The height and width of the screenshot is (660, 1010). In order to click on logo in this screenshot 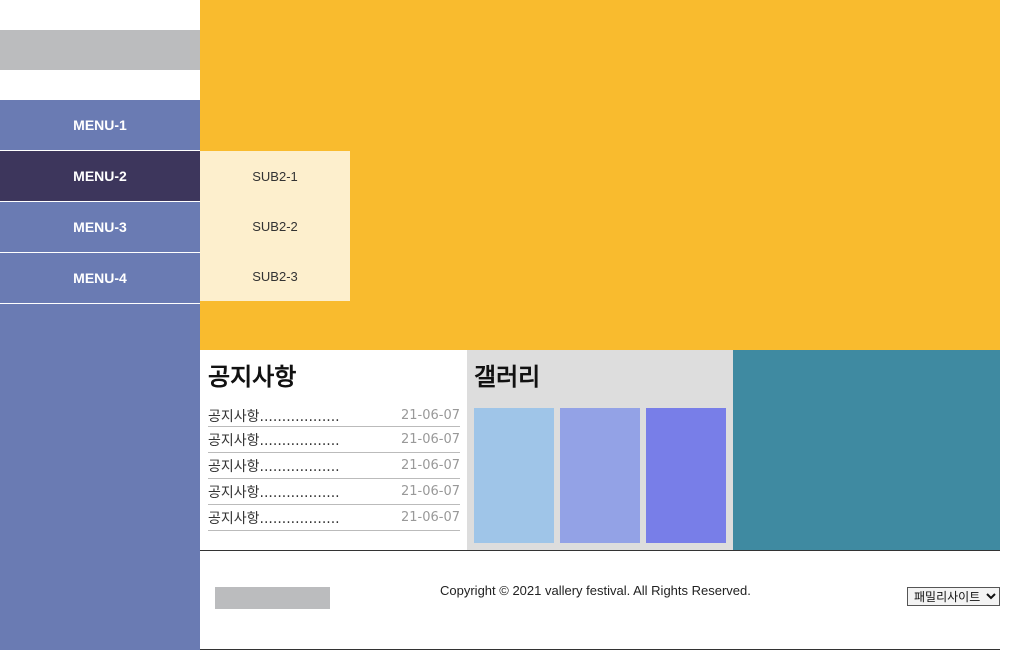, I will do `click(100, 50)`.